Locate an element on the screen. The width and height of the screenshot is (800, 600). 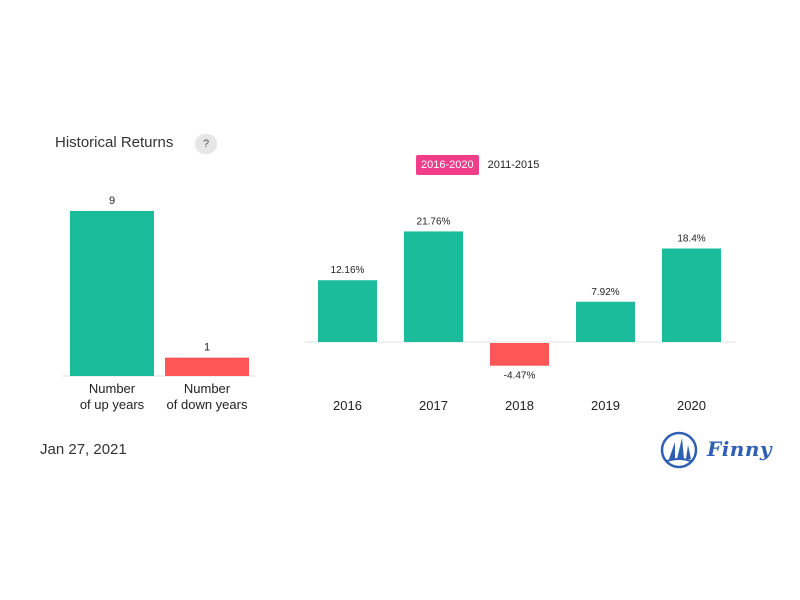
data-label-2019: 7.92% is located at coordinates (605, 292).